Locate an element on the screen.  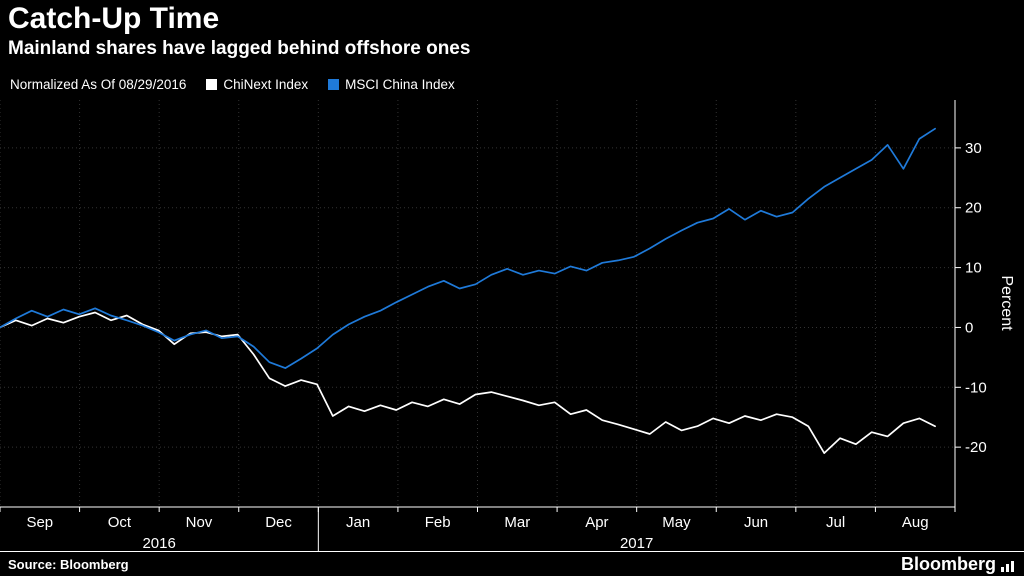
svg-text: Jun is located at coordinates (756, 522).